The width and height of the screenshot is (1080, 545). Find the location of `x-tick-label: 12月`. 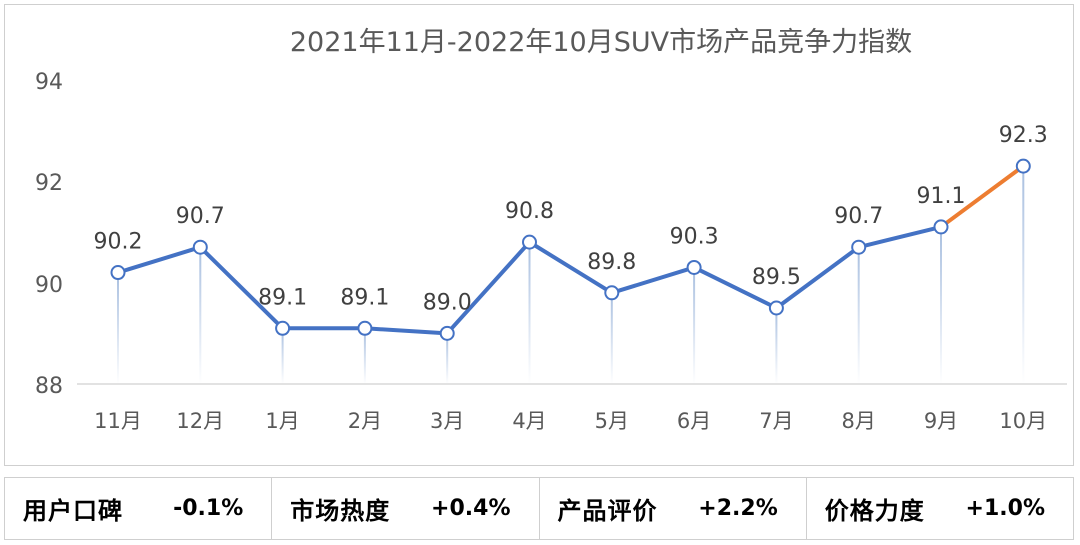

x-tick-label: 12月 is located at coordinates (200, 421).